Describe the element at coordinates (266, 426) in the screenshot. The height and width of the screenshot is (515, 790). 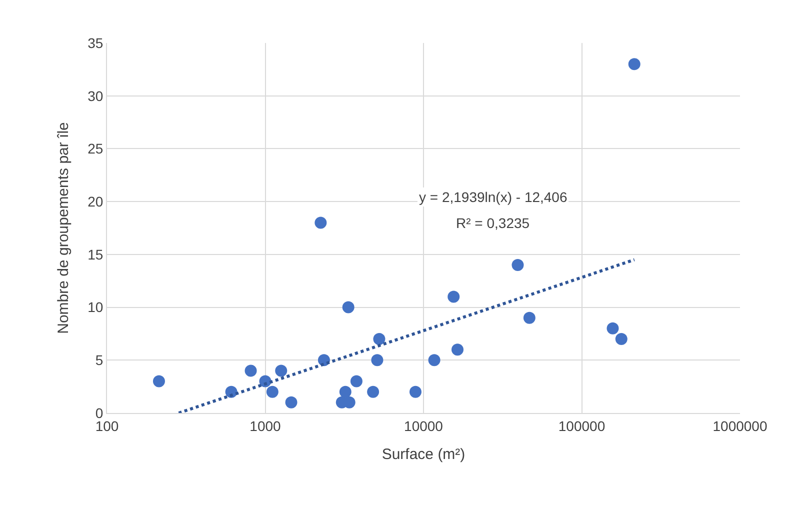
I see `x-tick-label: 1000` at that location.